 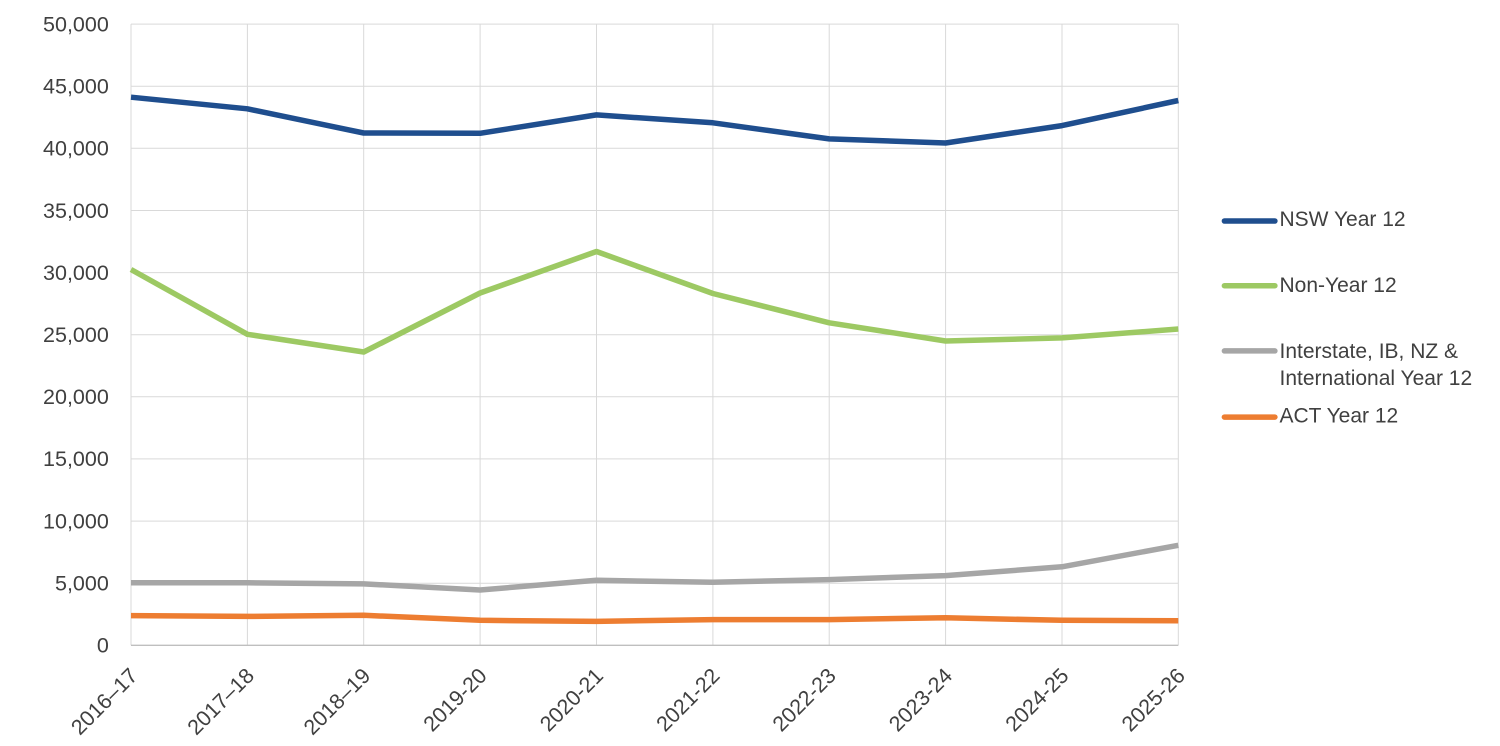 I want to click on svg-text: 25,000, so click(x=76, y=335).